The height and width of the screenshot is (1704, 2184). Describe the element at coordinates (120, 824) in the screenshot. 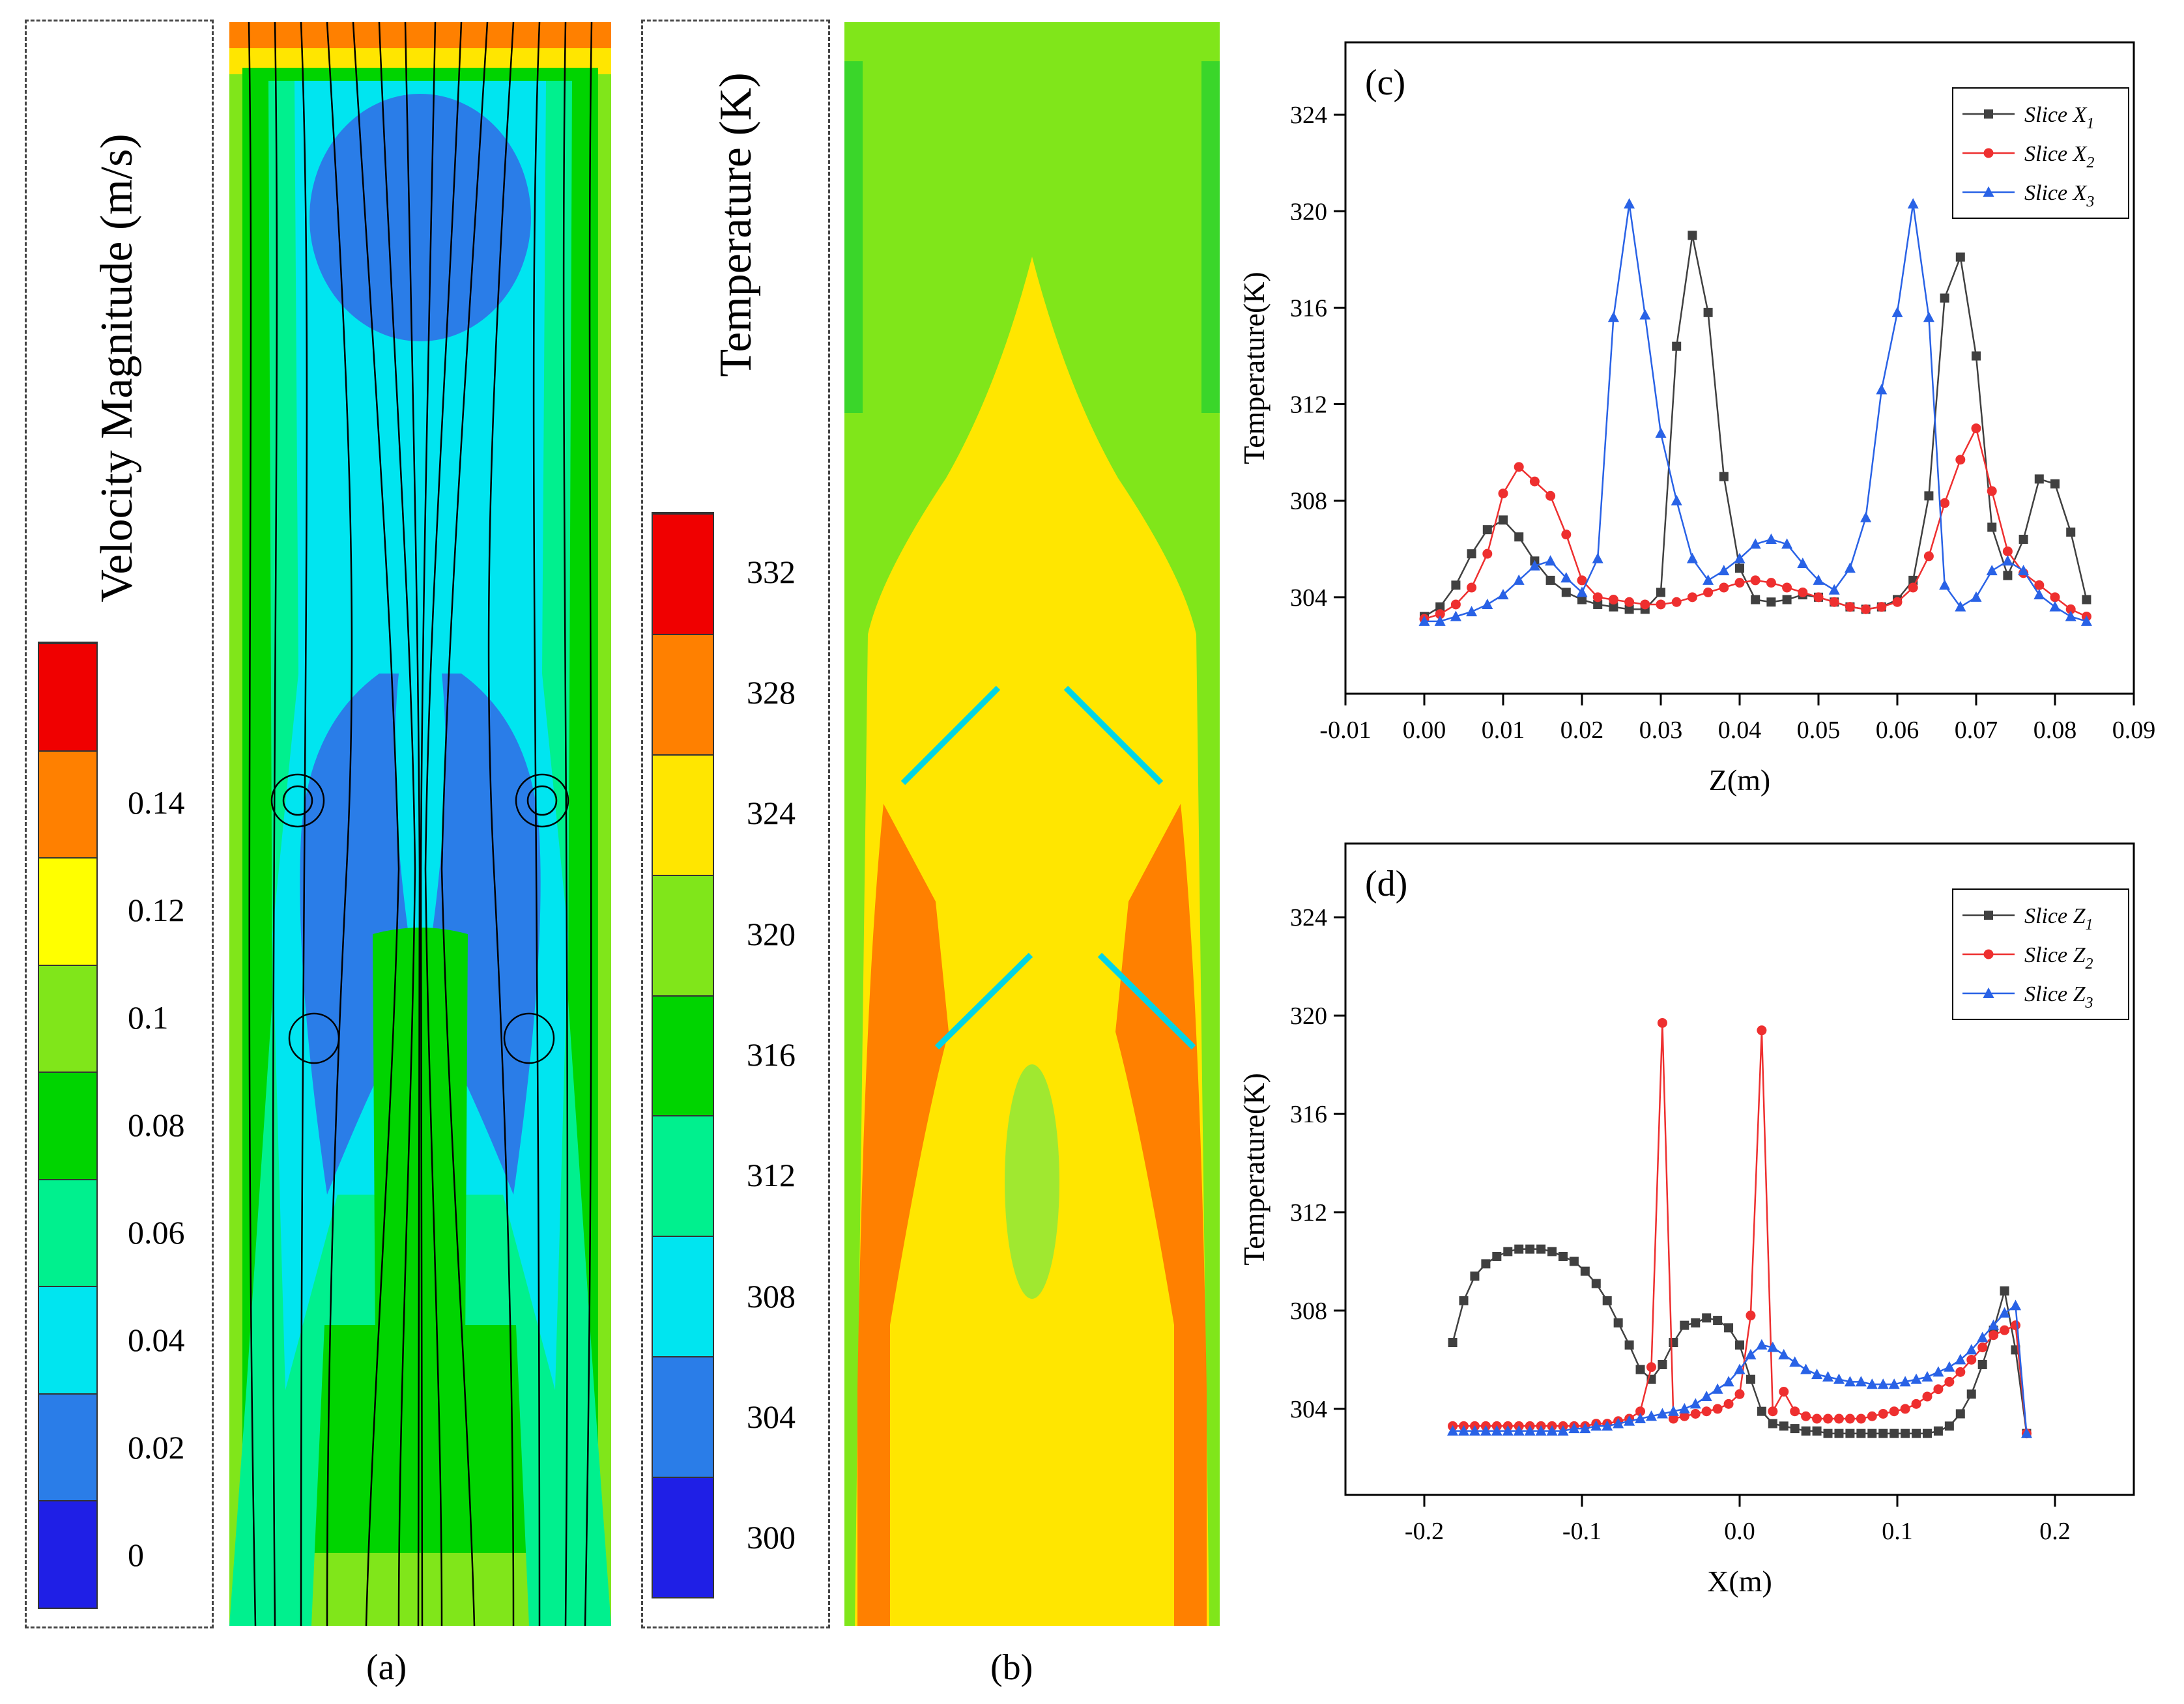

I see `velocity-colorbar-frame` at that location.